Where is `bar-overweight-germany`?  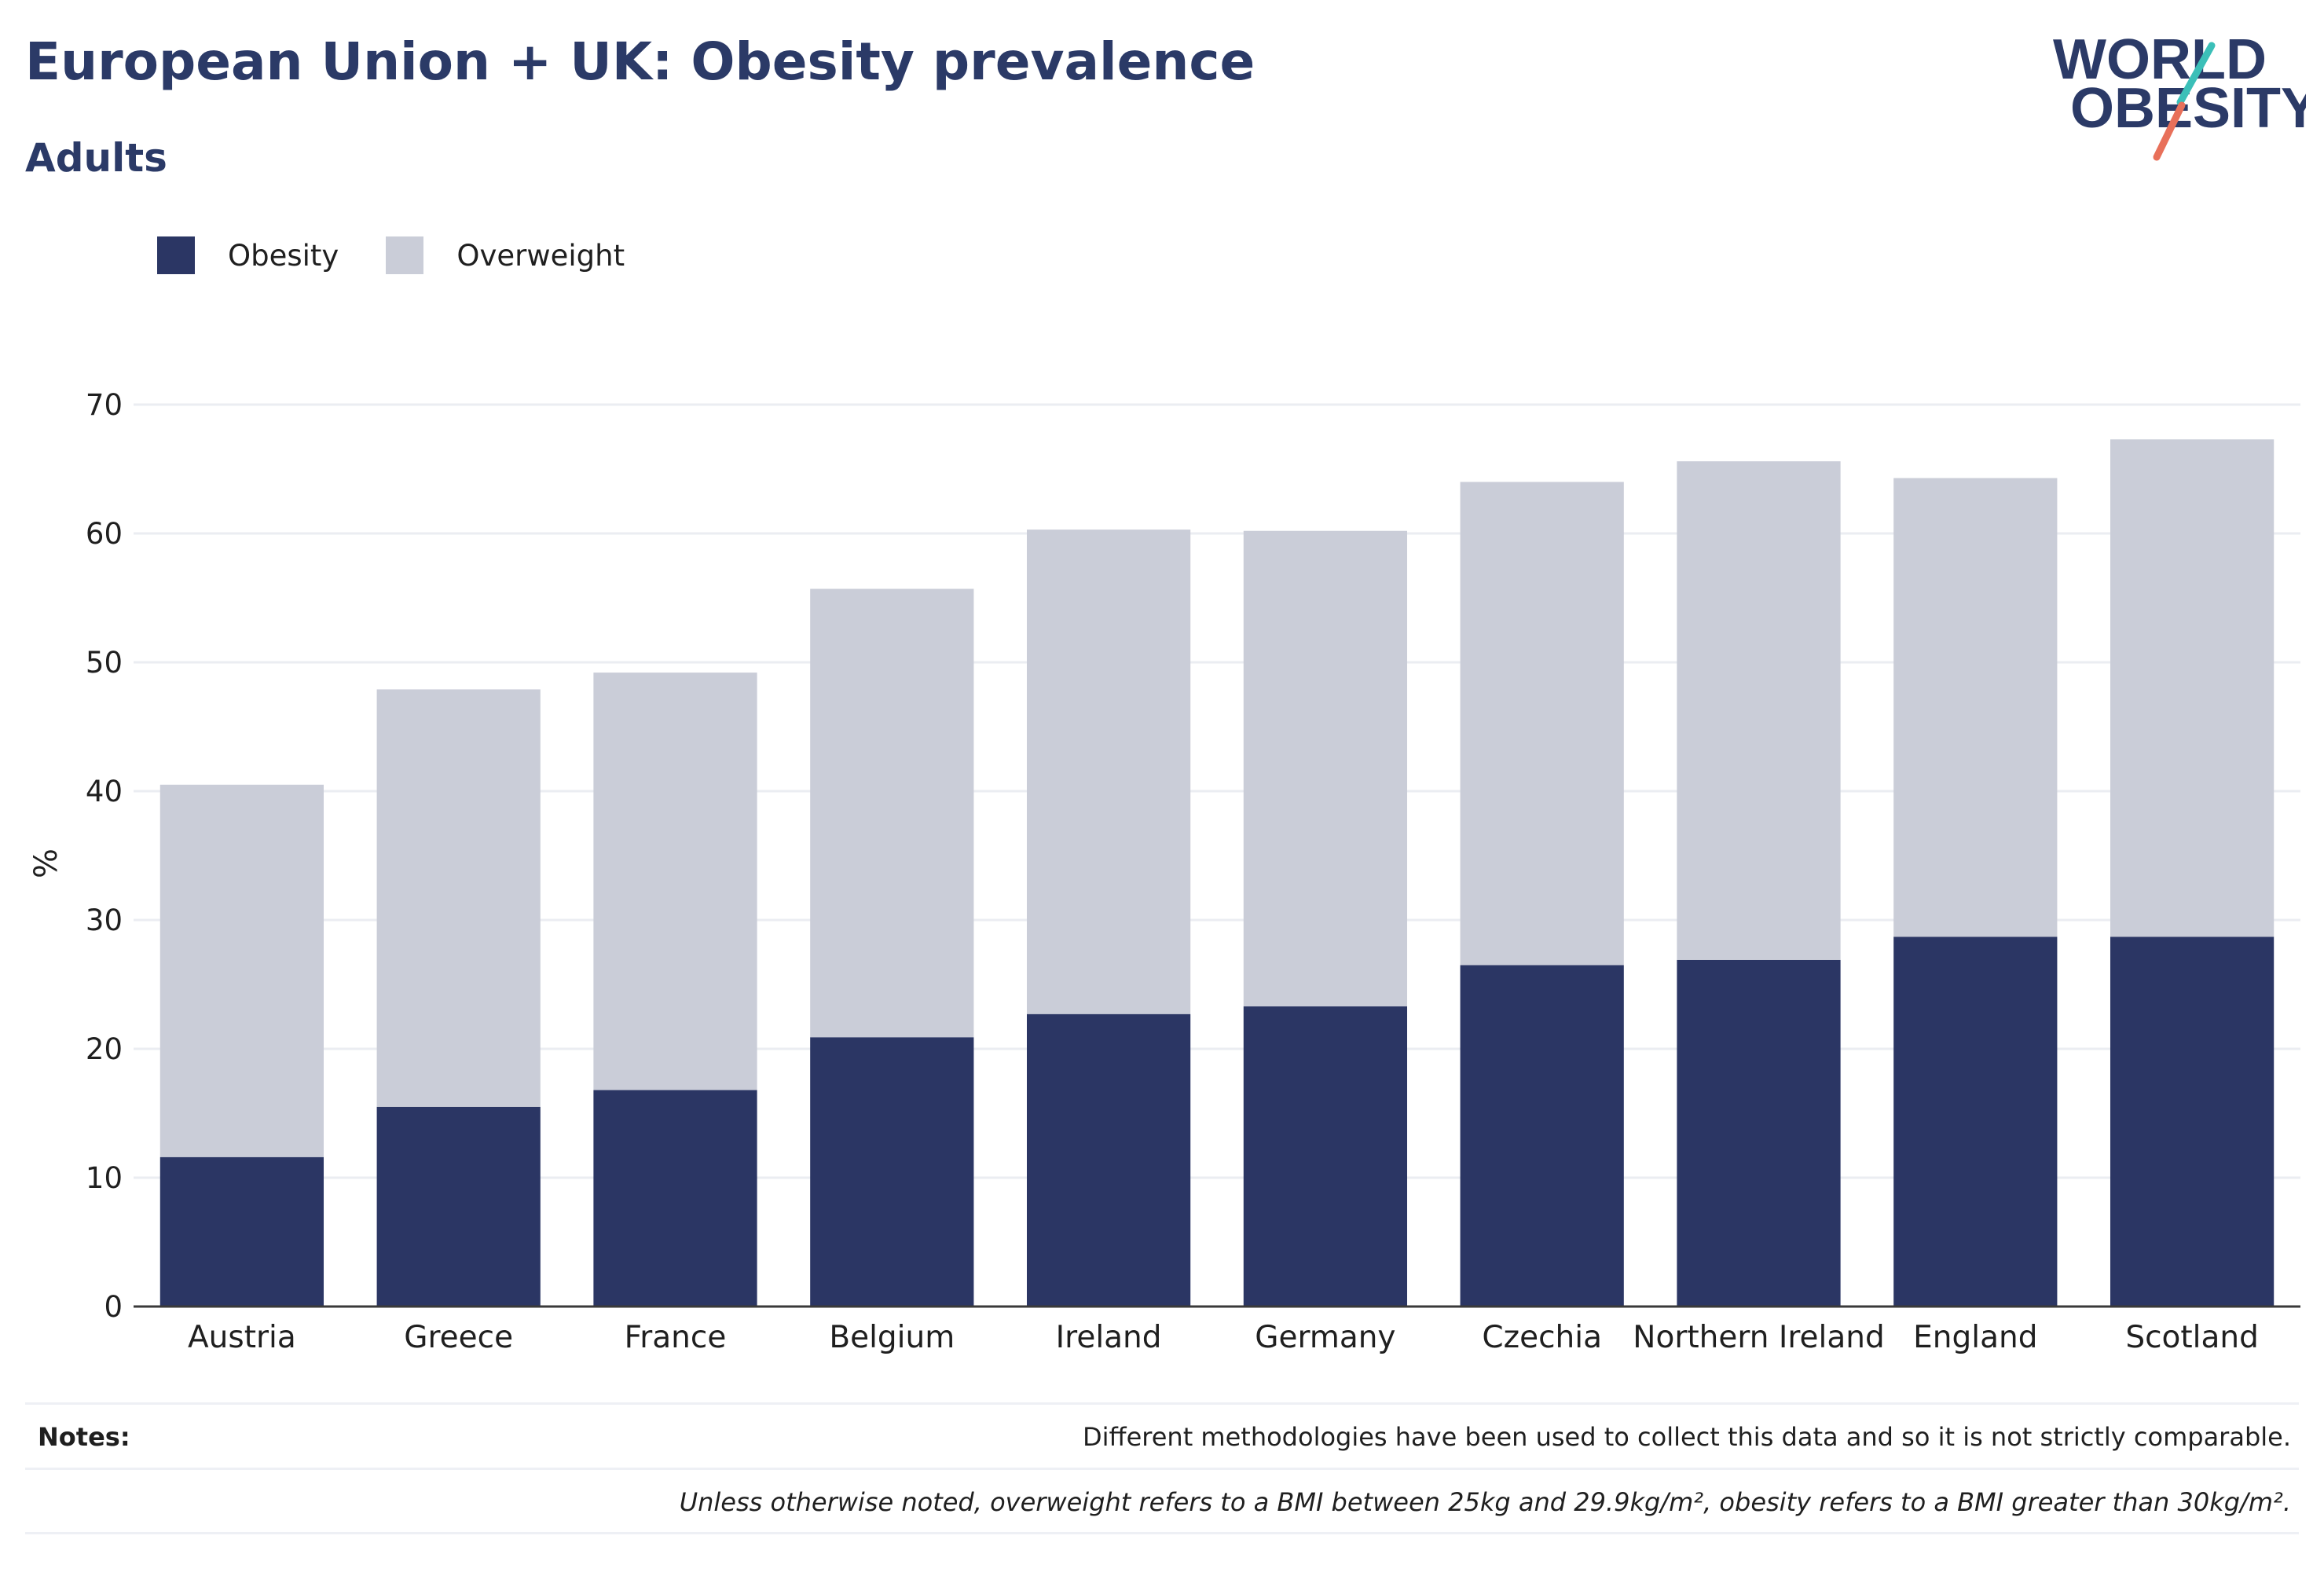
bar-overweight-germany is located at coordinates (1325, 768).